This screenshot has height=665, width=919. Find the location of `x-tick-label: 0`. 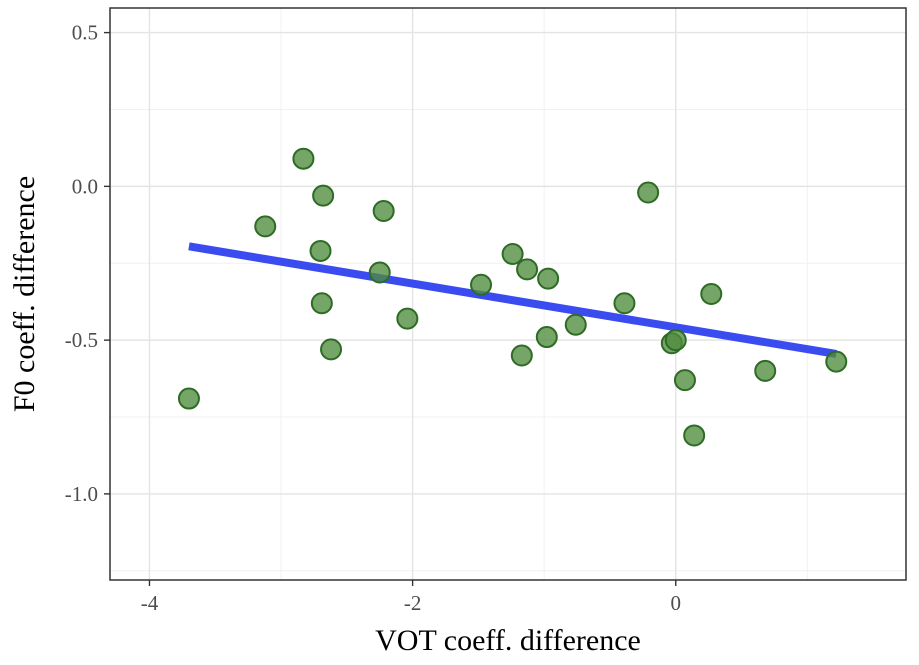

x-tick-label: 0 is located at coordinates (676, 603).